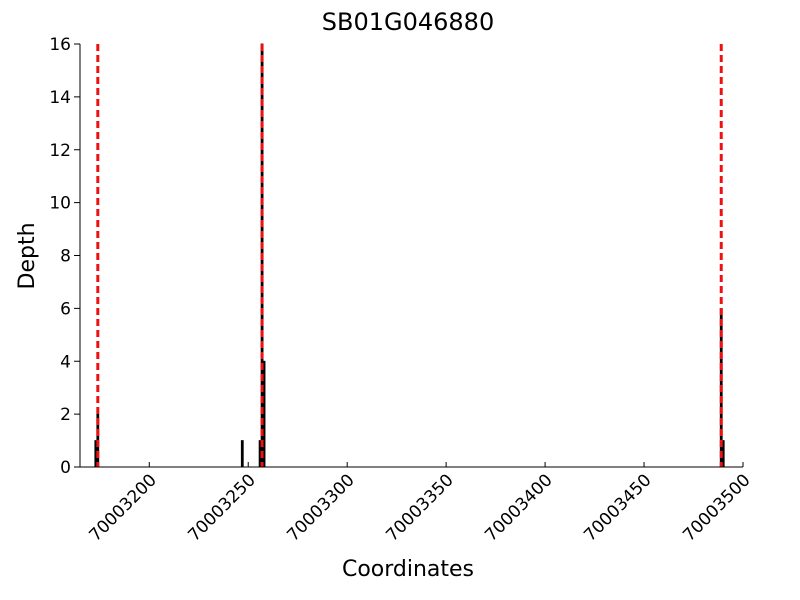 This screenshot has width=800, height=600. I want to click on x-tick-label: 70003400, so click(518, 507).